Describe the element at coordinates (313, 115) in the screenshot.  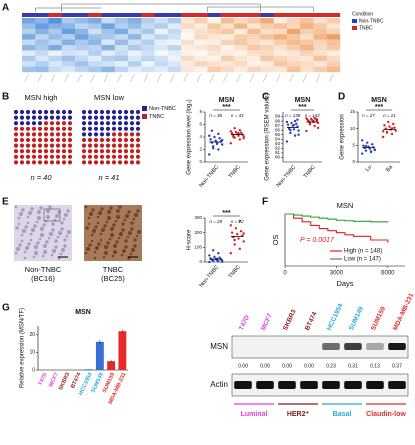
I see `label: n = 142` at that location.